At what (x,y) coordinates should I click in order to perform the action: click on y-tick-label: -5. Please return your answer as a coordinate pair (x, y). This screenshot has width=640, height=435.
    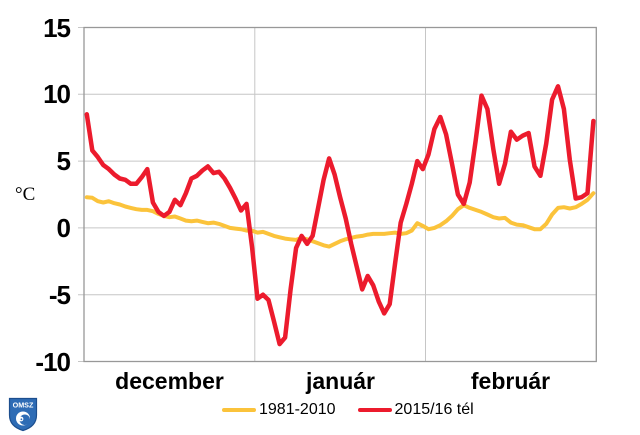
    Looking at the image, I should click on (59, 294).